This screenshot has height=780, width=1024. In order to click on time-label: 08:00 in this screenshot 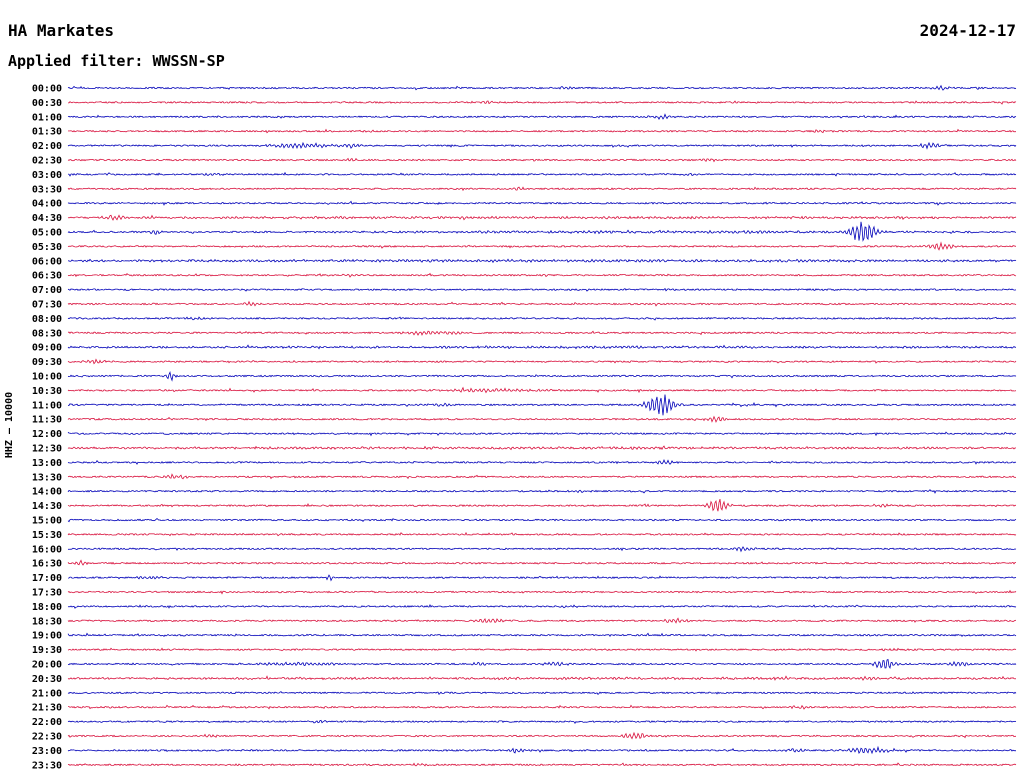, I will do `click(47, 319)`.